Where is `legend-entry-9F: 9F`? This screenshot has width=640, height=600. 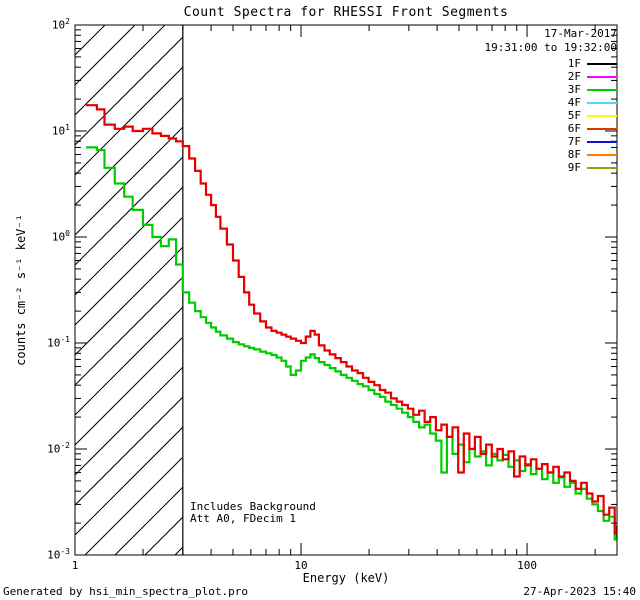
legend-entry-9F: 9F is located at coordinates (592, 167).